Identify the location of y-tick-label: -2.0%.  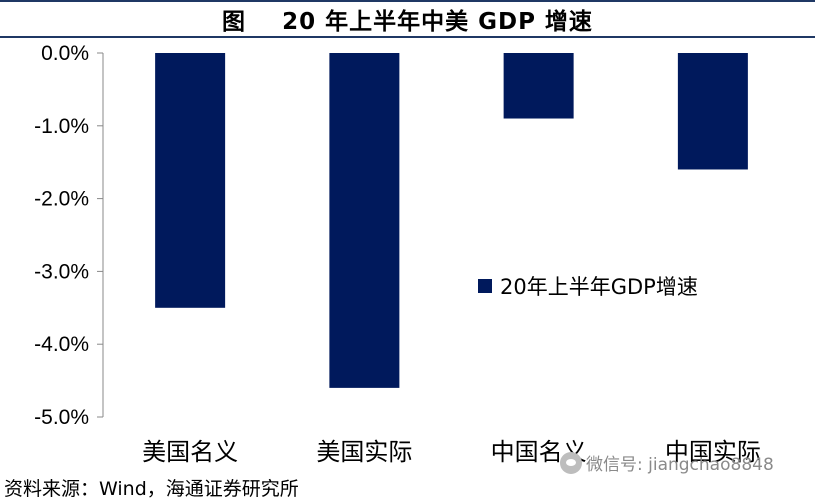
(61, 199).